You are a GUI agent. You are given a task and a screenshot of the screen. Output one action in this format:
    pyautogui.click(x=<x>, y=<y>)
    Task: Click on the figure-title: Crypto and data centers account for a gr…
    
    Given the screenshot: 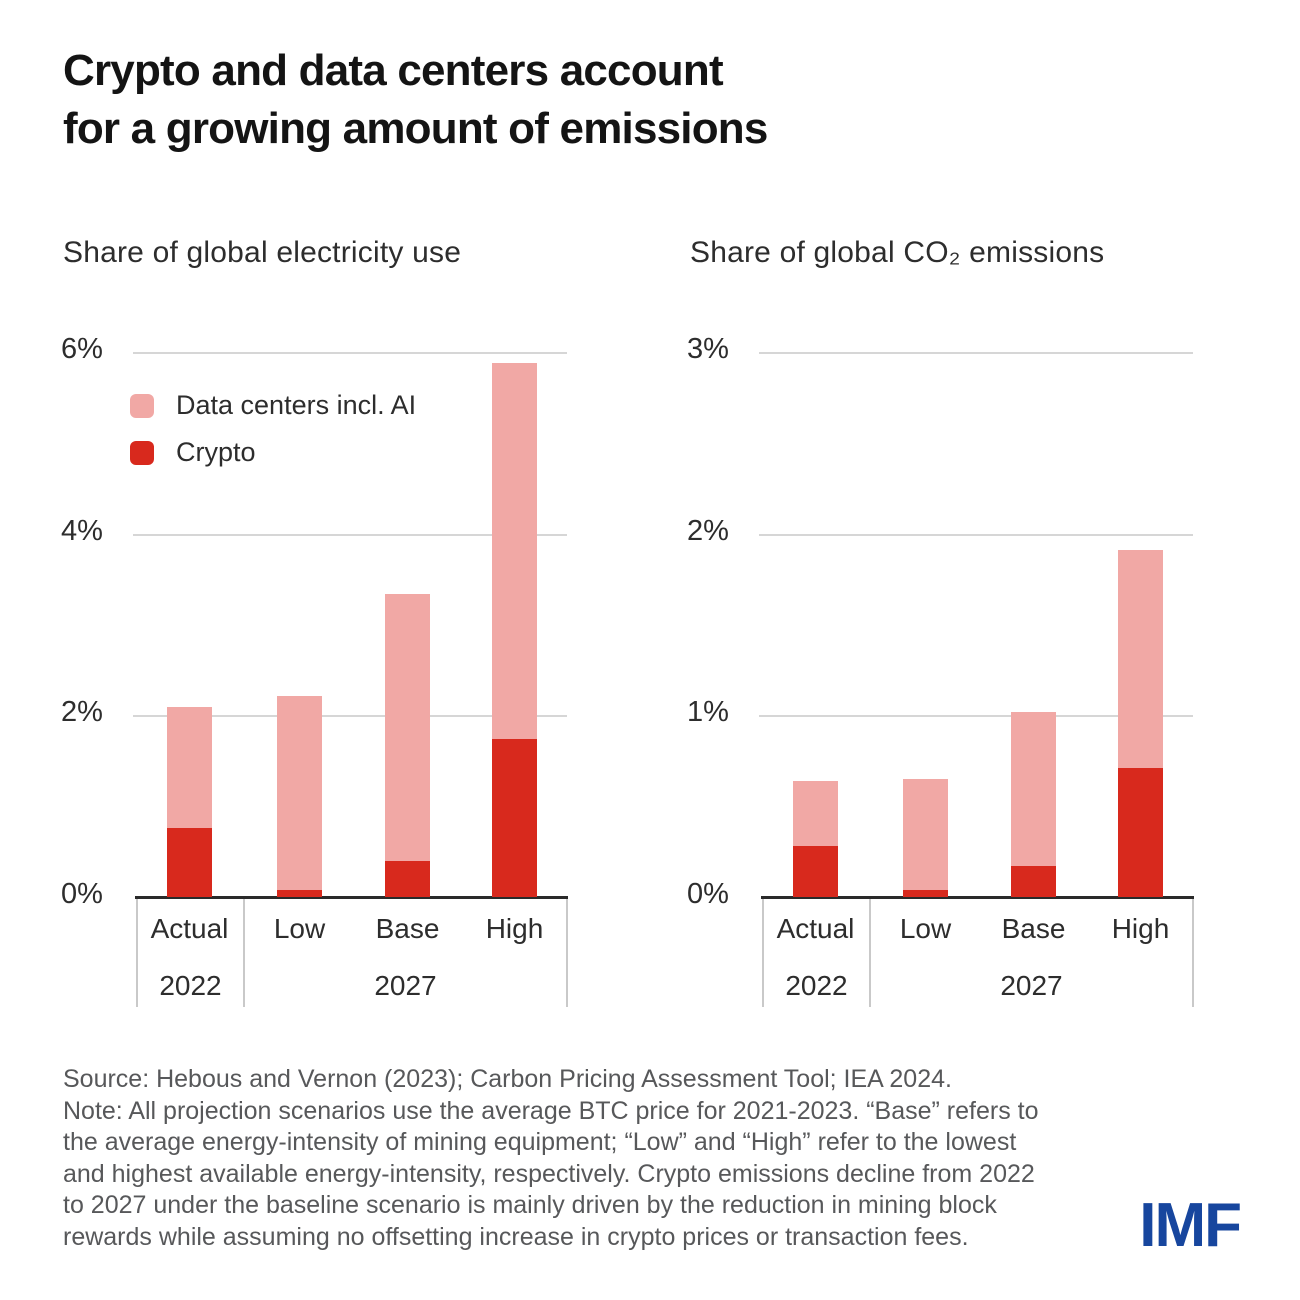 What is the action you would take?
    pyautogui.click(x=415, y=99)
    